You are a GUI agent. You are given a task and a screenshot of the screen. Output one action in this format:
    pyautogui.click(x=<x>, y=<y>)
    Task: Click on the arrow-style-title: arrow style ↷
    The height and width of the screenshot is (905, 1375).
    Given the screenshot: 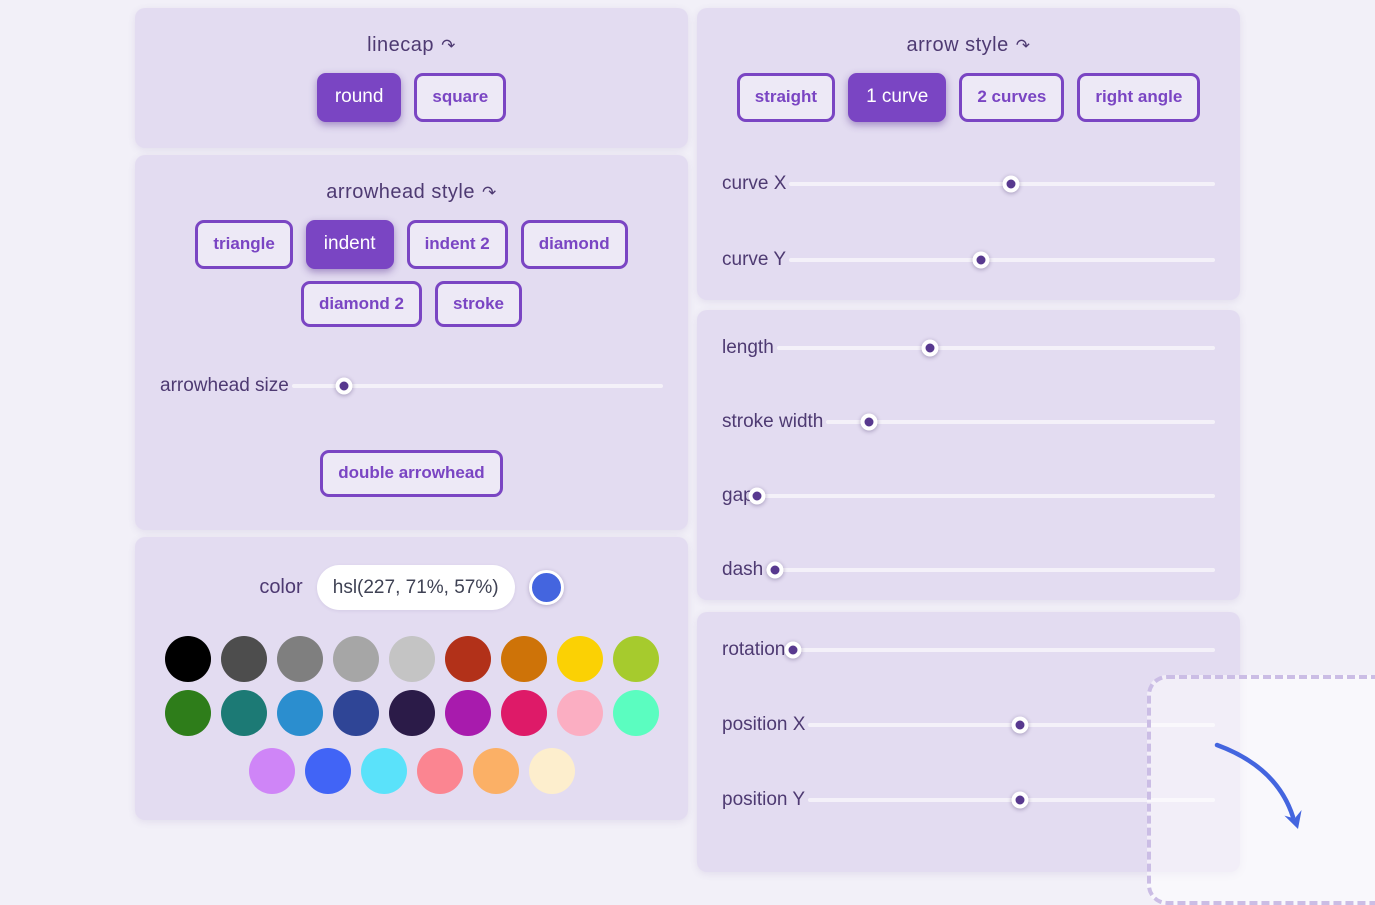 What is the action you would take?
    pyautogui.click(x=968, y=32)
    